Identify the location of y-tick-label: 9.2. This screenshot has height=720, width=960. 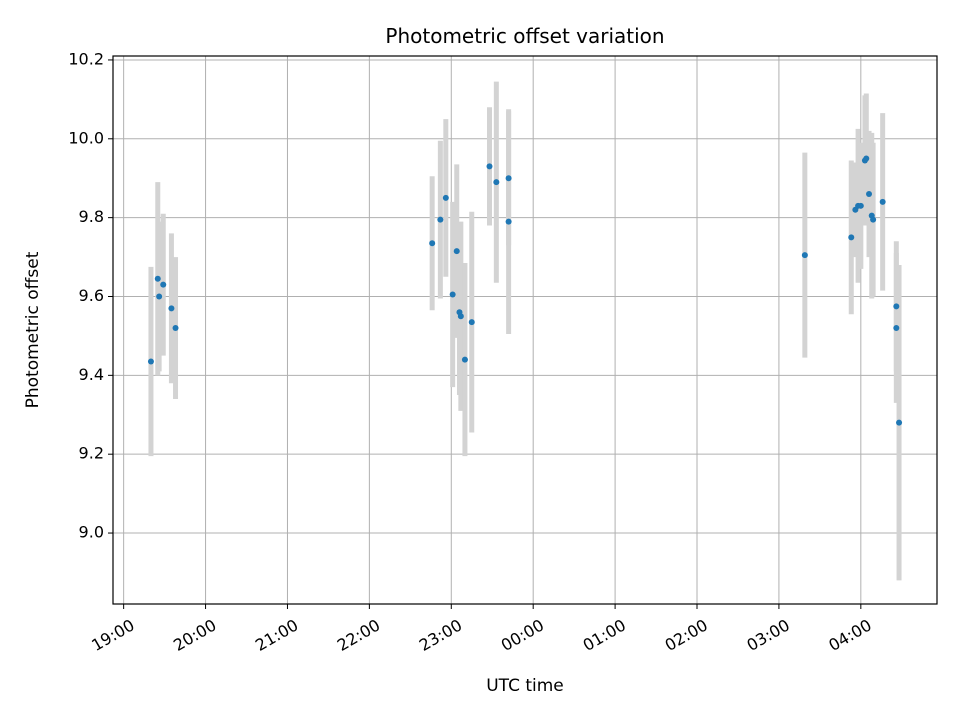
(91, 453).